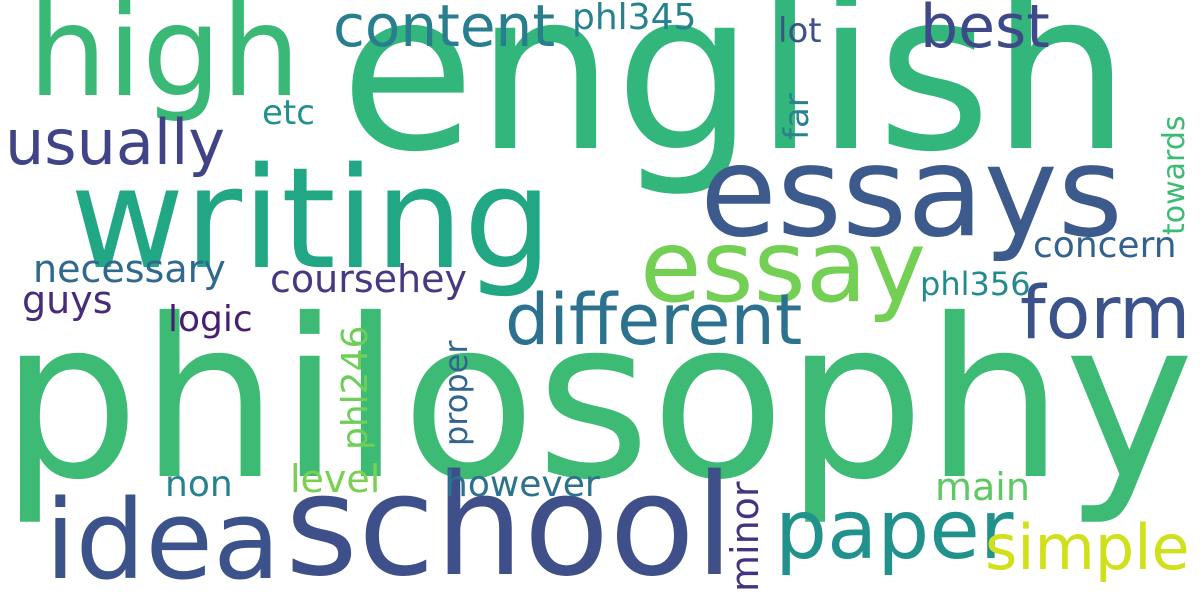  Describe the element at coordinates (456, 393) in the screenshot. I see `word-proper: proper` at that location.